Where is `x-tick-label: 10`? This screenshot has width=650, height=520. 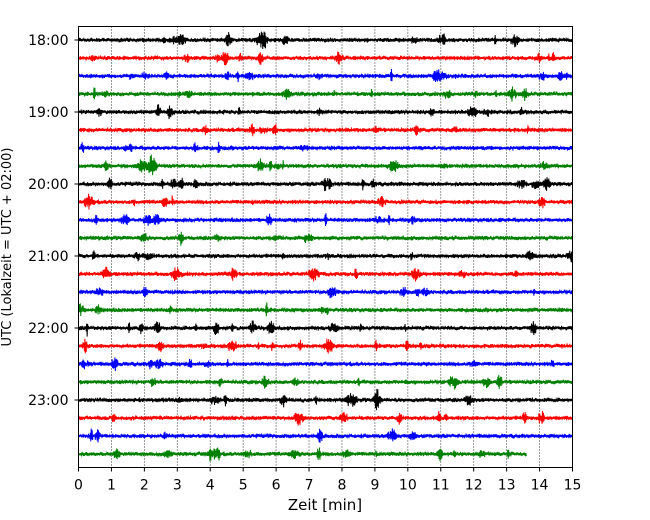
x-tick-label: 10 is located at coordinates (408, 486).